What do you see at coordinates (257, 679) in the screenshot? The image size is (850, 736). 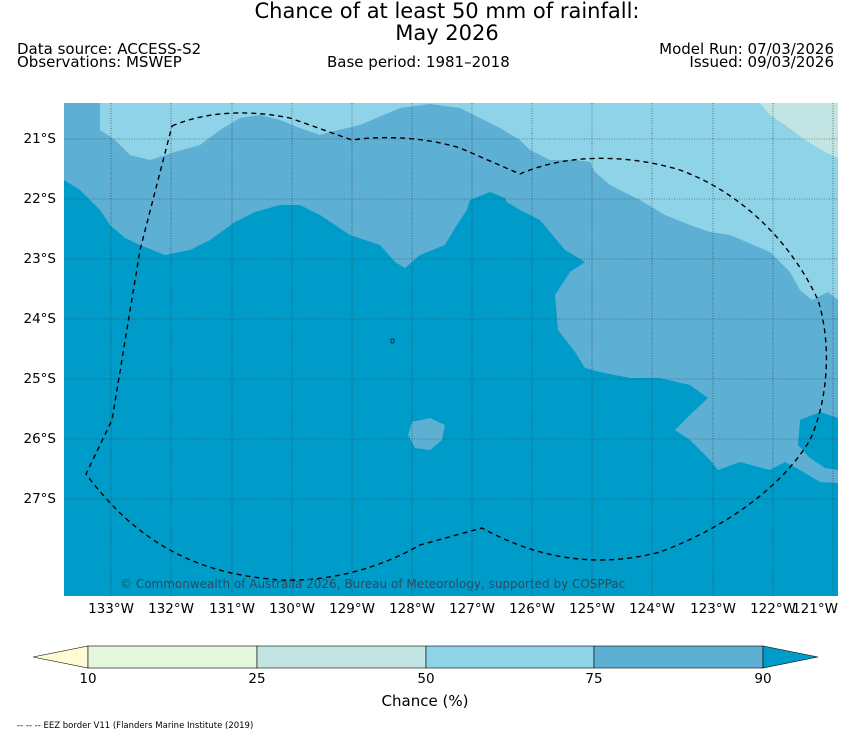 I see `colorbar-tick: 25` at bounding box center [257, 679].